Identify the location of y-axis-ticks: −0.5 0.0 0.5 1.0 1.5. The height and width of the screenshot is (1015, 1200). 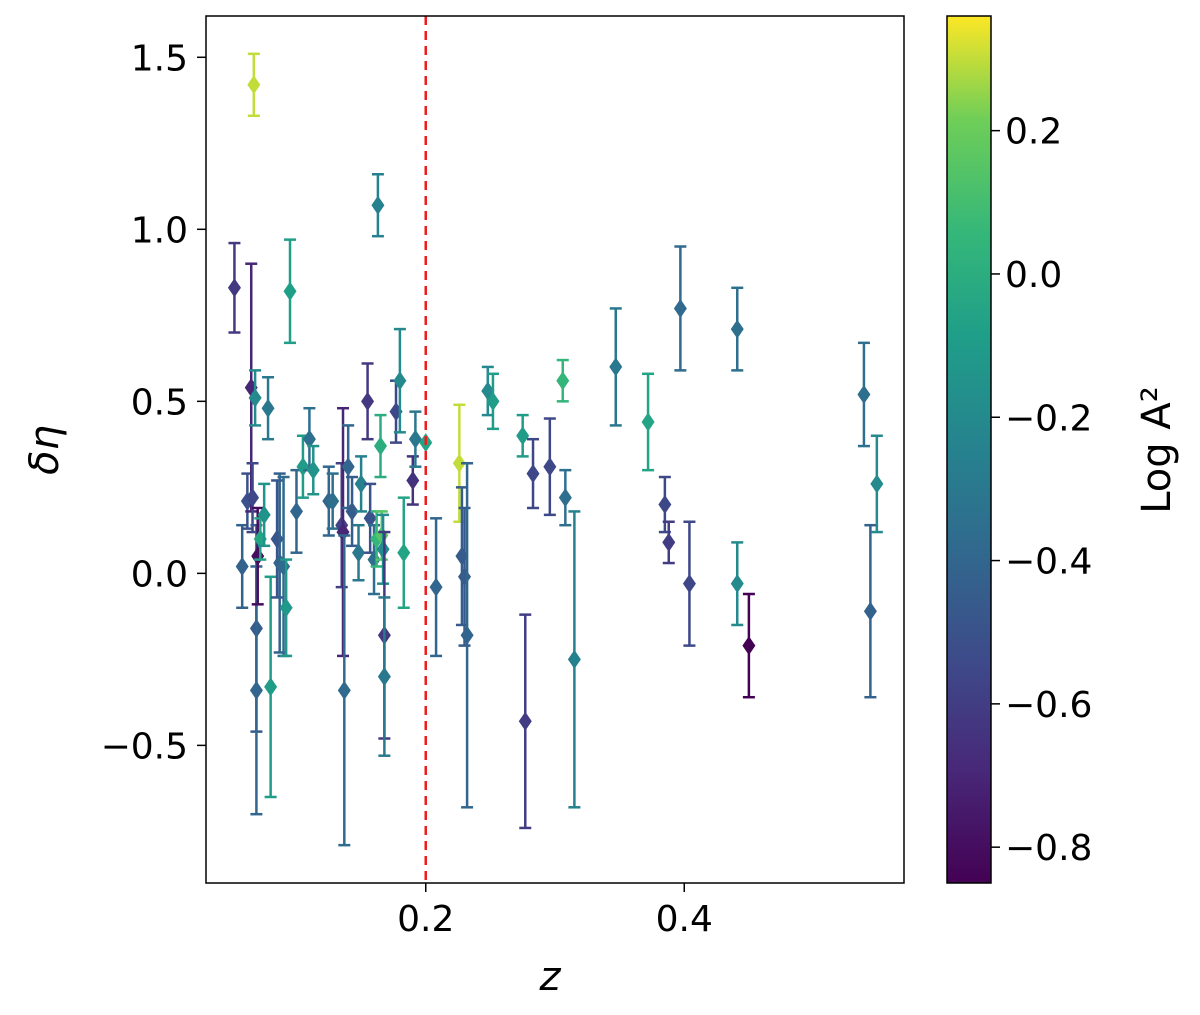
(153, 402).